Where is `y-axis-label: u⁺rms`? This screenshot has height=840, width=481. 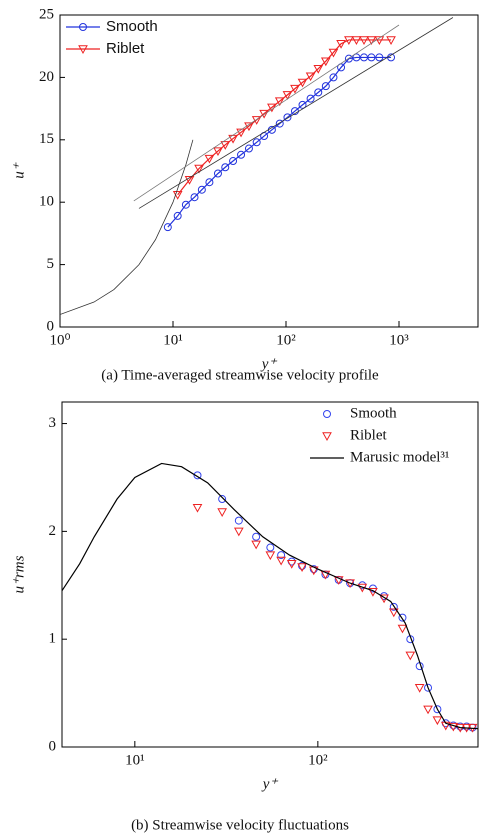 y-axis-label: u⁺rms is located at coordinates (19, 574).